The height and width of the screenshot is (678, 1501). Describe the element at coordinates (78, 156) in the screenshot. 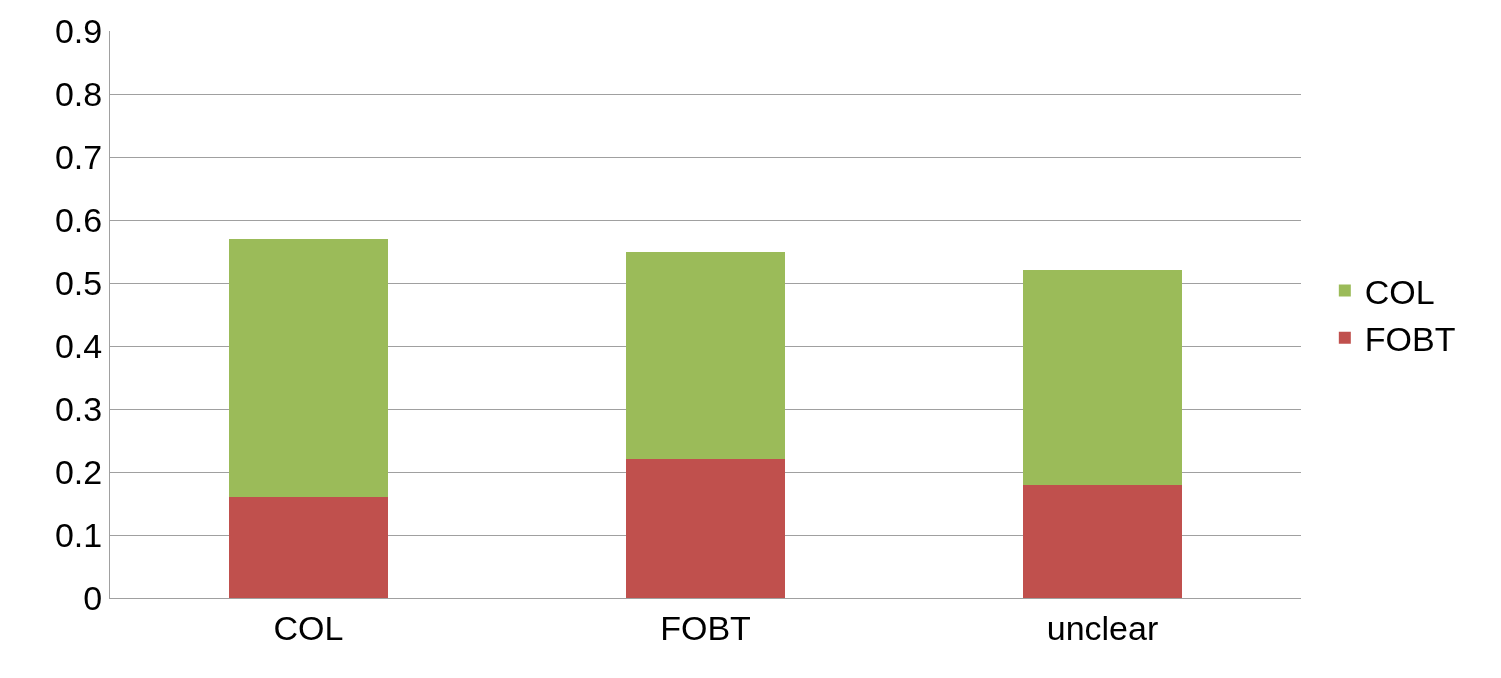

I see `y-tick-label: 0.7` at that location.